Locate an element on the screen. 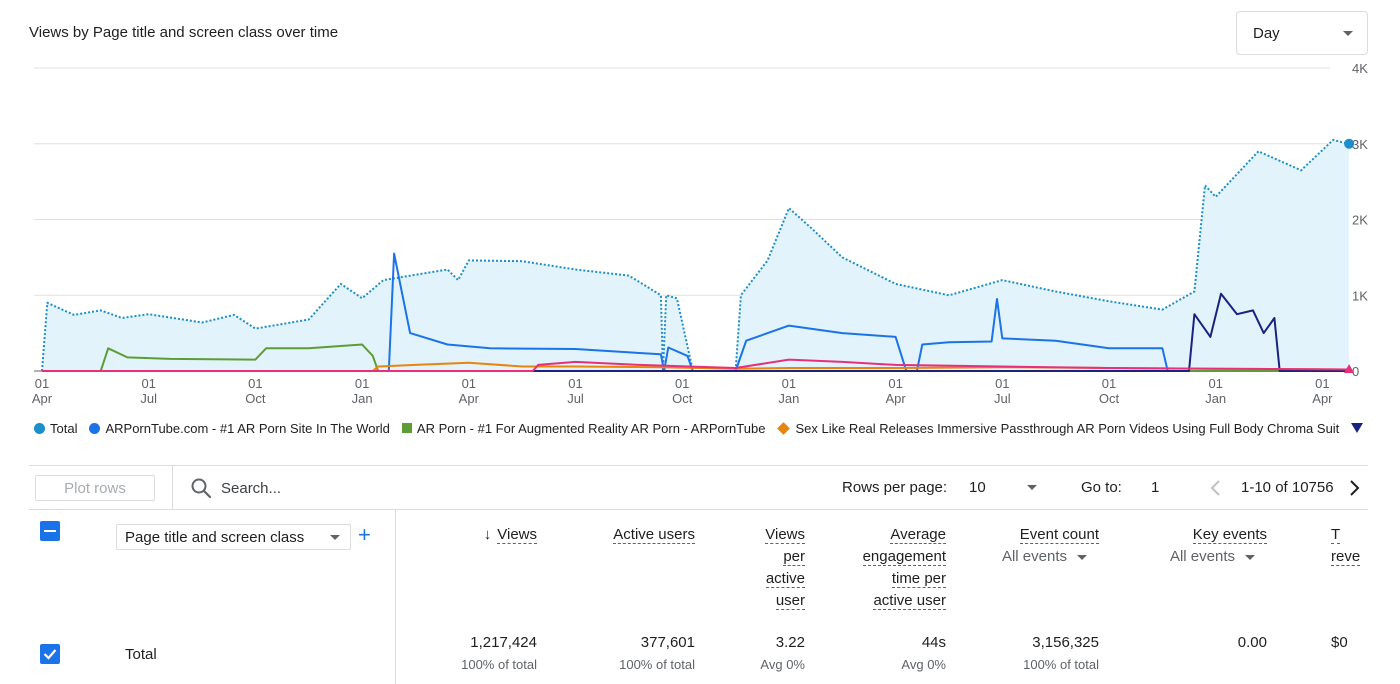  column-header-line: ↓ Views is located at coordinates (467, 535).